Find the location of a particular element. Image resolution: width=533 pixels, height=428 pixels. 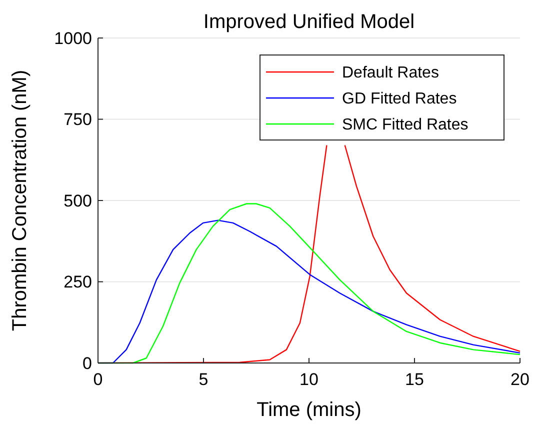

x-tick-label: 20 is located at coordinates (520, 379).